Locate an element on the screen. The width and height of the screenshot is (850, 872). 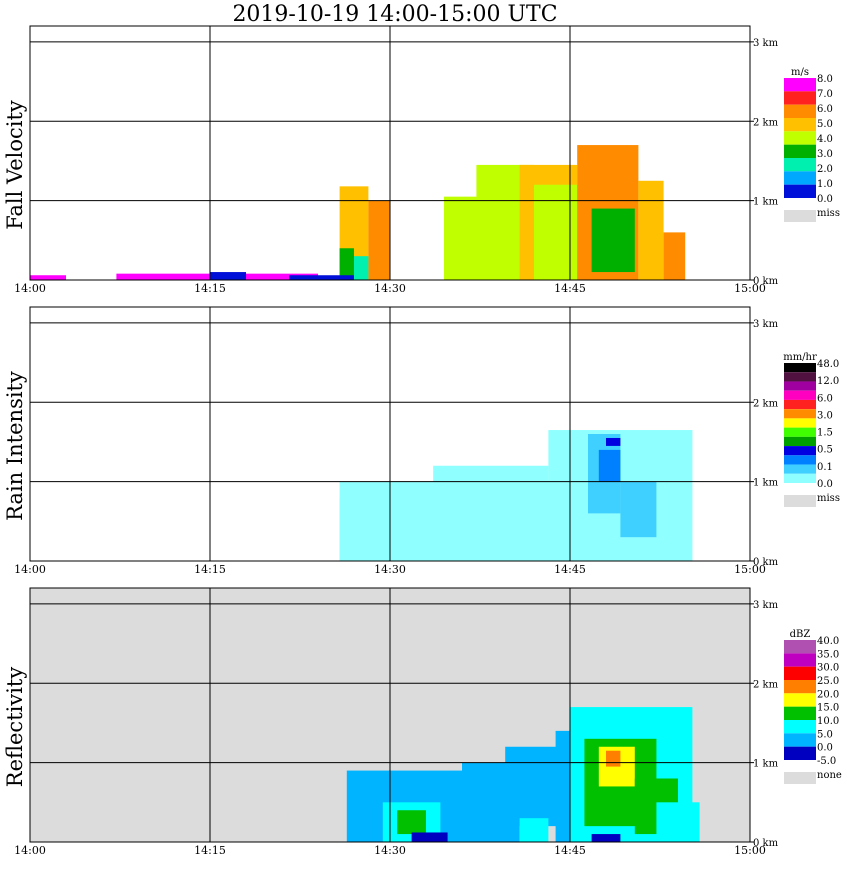
reflectivity-ylabel-box: Reflectivity is located at coordinates (15, 727).